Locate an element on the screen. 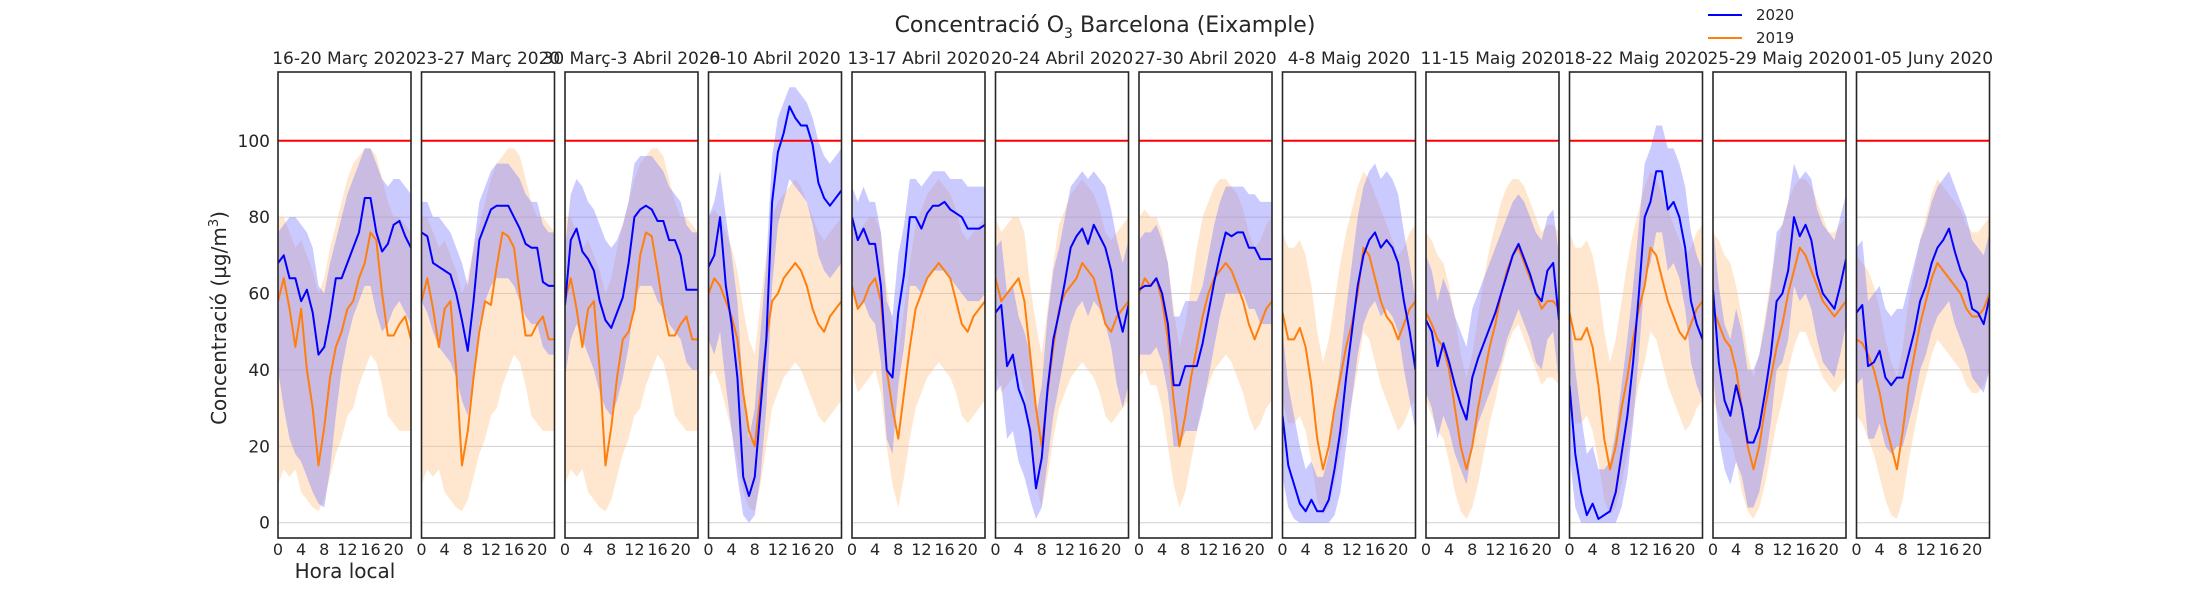 Image resolution: width=2200 pixels, height=604 pixels. panel-9: 11-15 Maig 2020 0 4 8 12 16 20 is located at coordinates (1492, 304).